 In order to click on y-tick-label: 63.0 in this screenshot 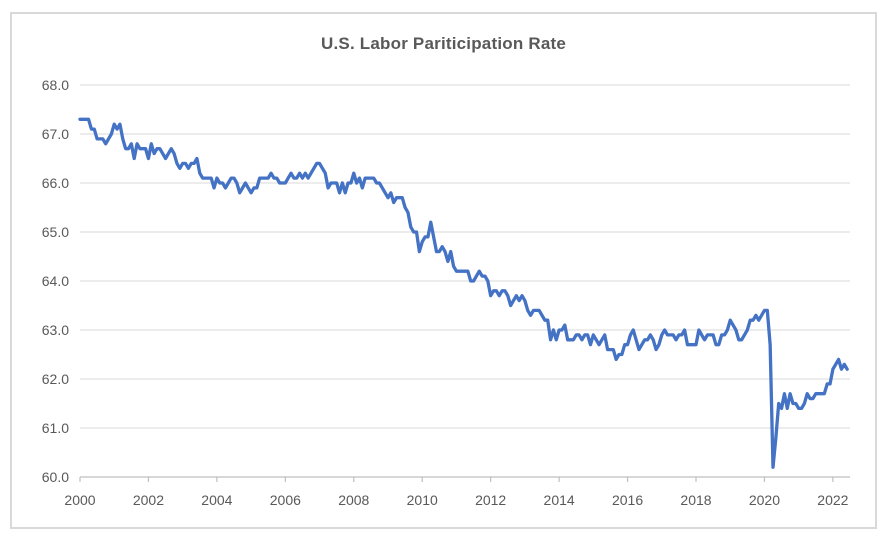, I will do `click(55, 330)`.